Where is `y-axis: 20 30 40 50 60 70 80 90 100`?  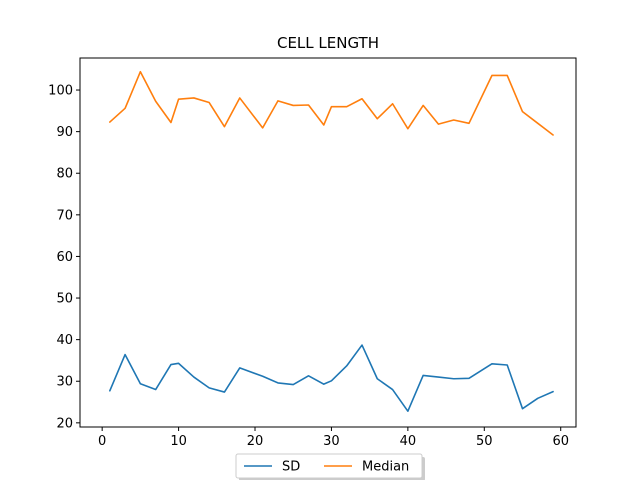
y-axis: 20 30 40 50 60 70 80 90 100 is located at coordinates (64, 257).